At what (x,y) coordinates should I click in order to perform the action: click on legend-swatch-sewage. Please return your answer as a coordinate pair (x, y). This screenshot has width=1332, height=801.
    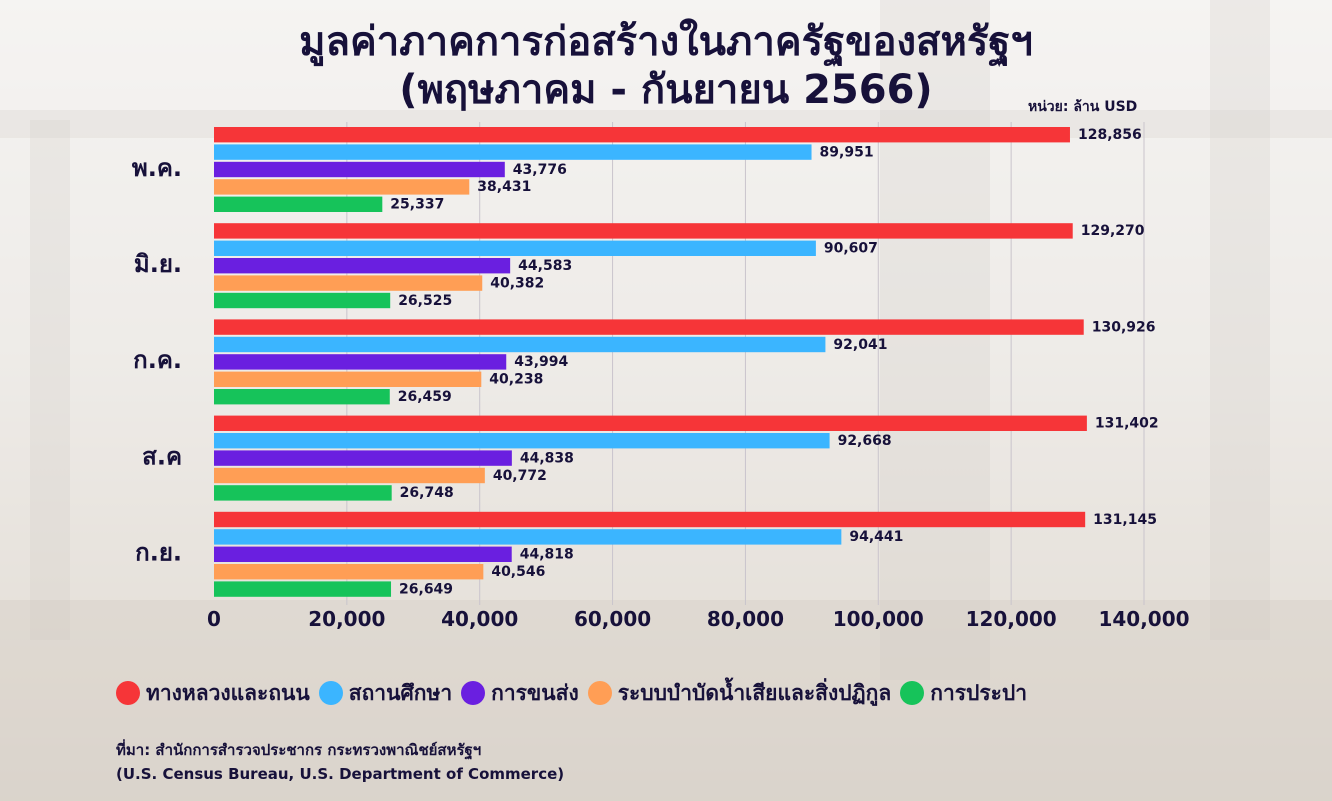
    Looking at the image, I should click on (599, 693).